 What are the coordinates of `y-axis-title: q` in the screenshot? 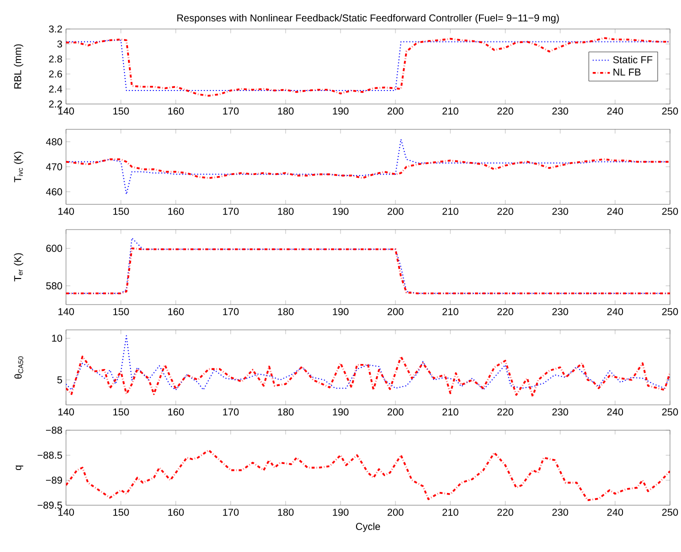 It's located at (20, 468).